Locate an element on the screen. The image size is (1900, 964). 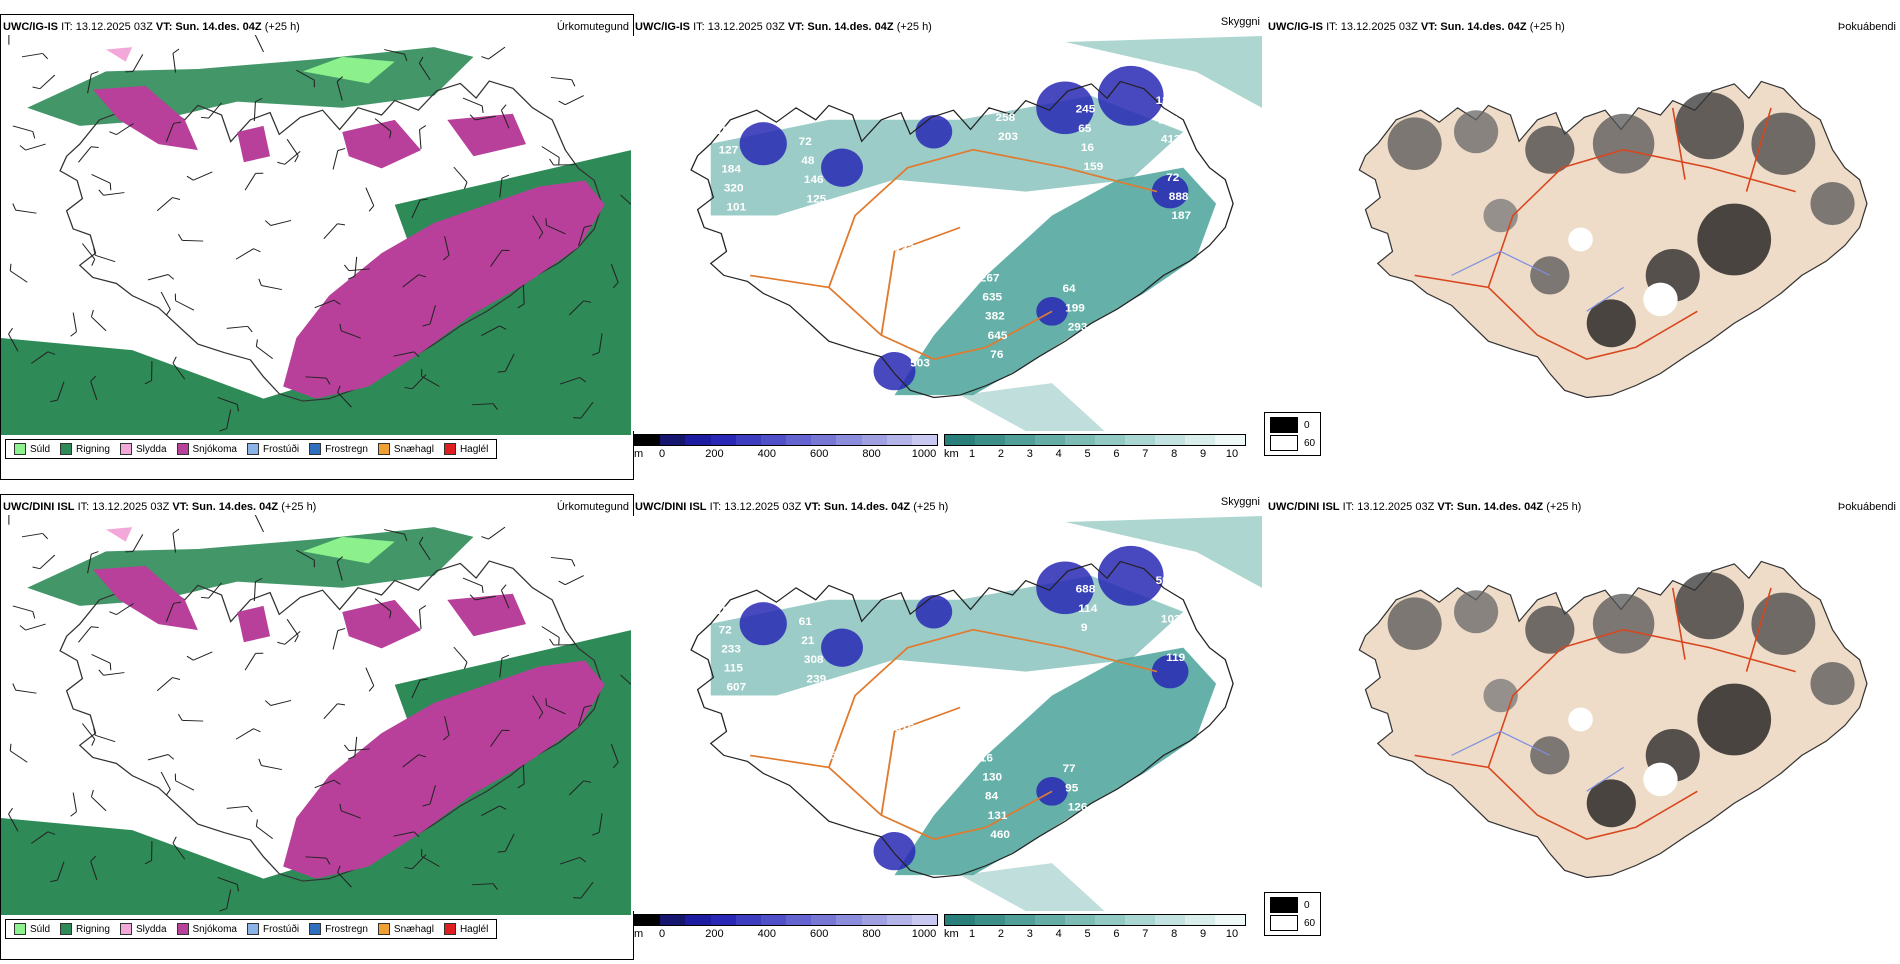
colorbar-tick-label: 1000 is located at coordinates (924, 934).